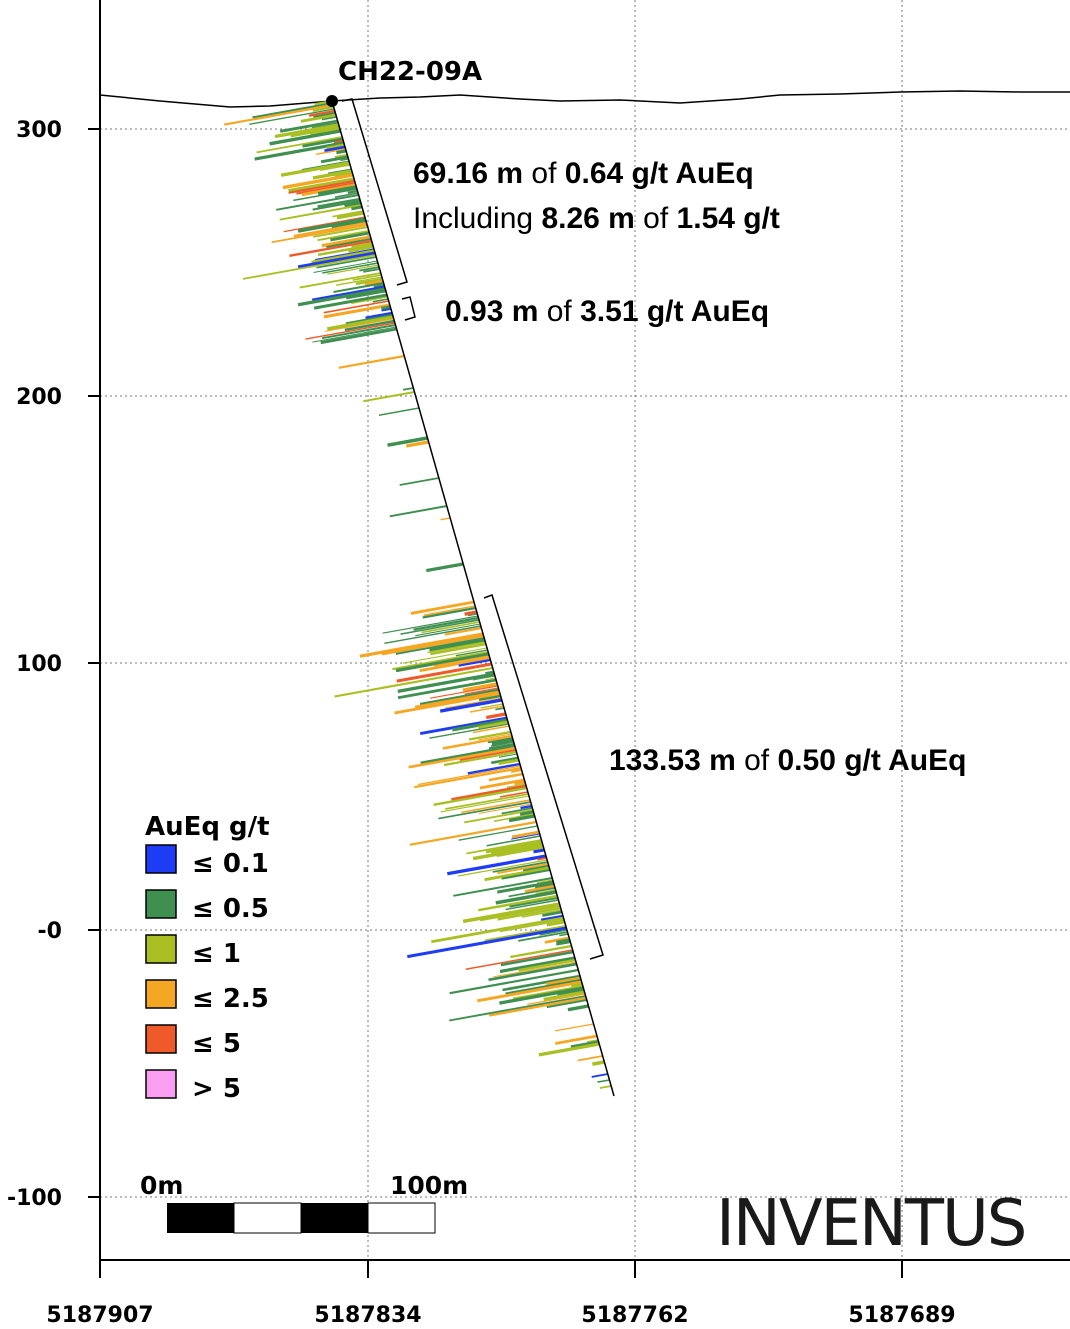 The height and width of the screenshot is (1329, 1070). Describe the element at coordinates (230, 909) in the screenshot. I see `legend-label: ≤ 0.5` at that location.